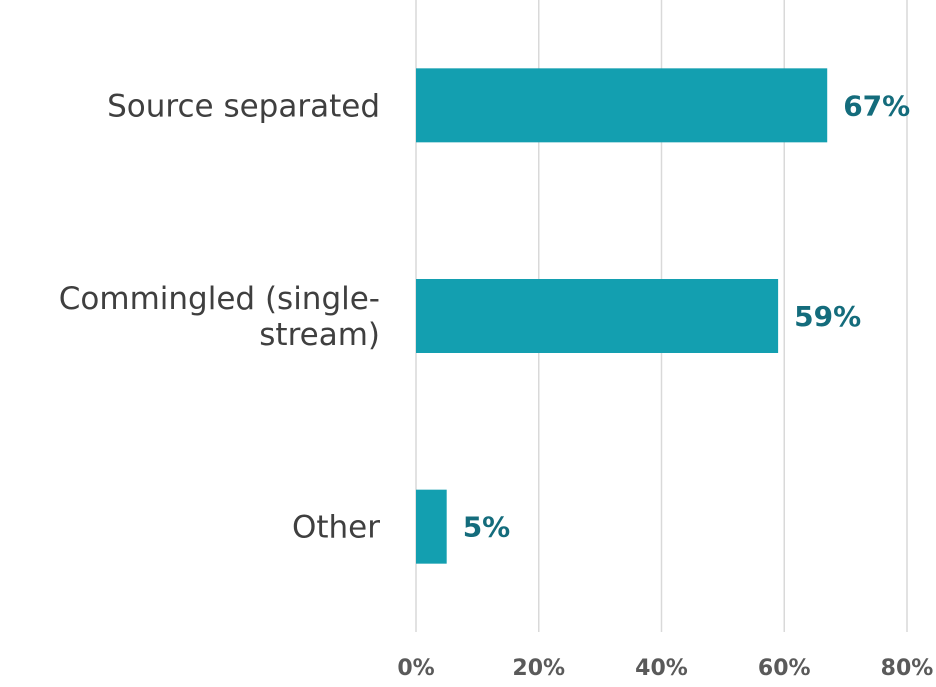 The image size is (936, 687). I want to click on category-label-0: Source separated, so click(243, 106).